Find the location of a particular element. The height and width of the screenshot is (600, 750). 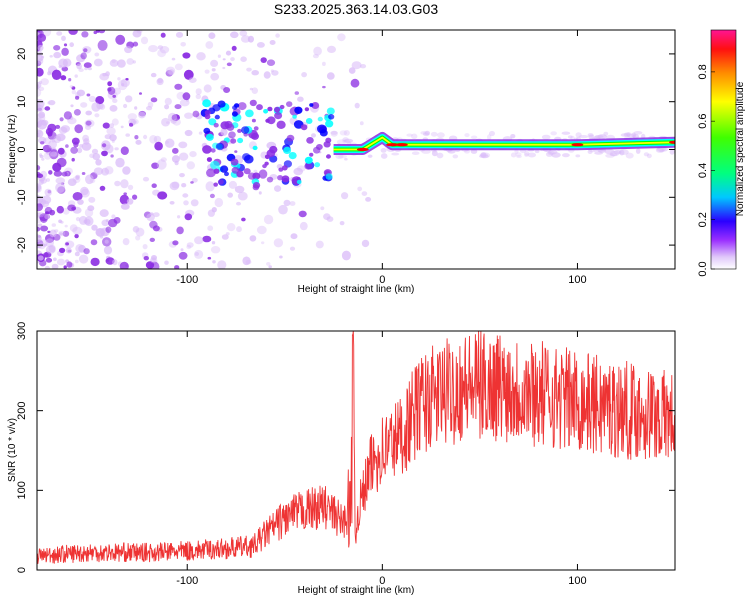

snr-xtick-label: 0 is located at coordinates (382, 581).